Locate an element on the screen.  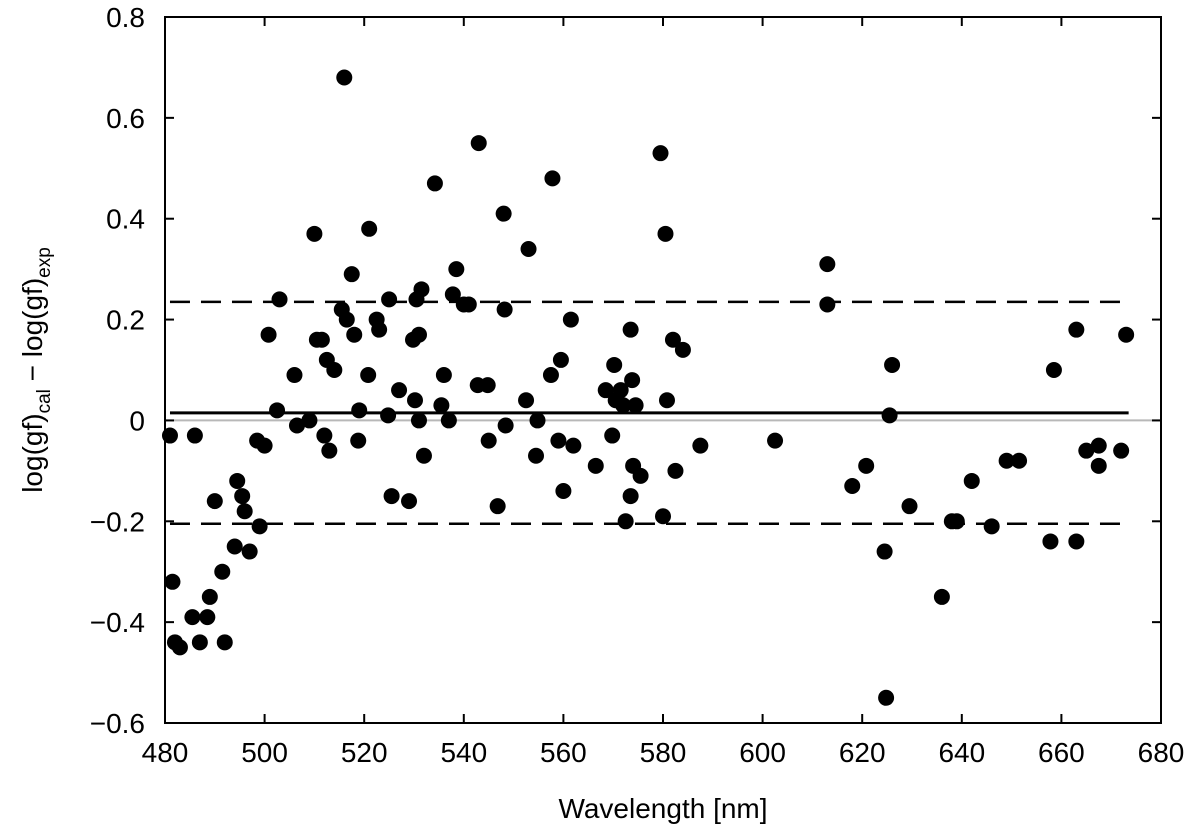
y-axis-title: log(gf)cal − log(gf)exp is located at coordinates (36, 370).